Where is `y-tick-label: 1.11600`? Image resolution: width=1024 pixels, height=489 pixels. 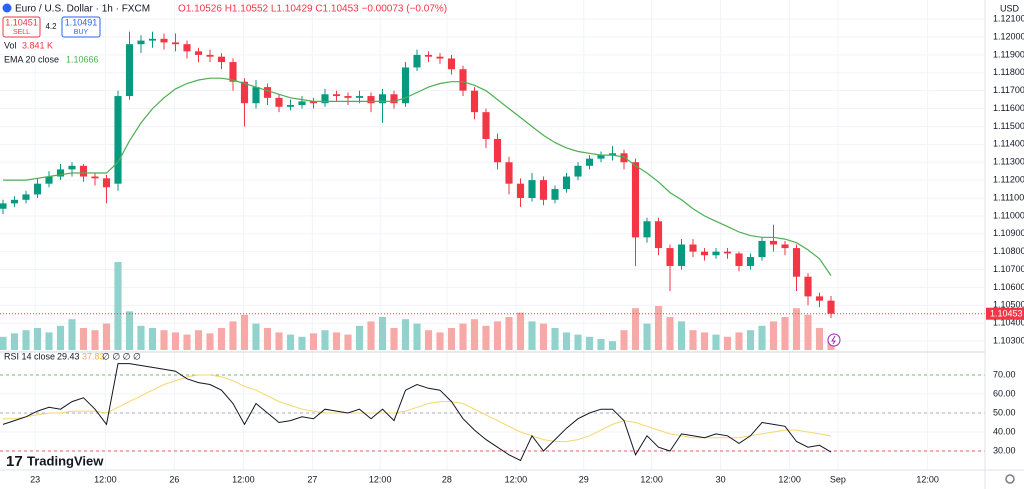
y-tick-label: 1.11600 is located at coordinates (1008, 108).